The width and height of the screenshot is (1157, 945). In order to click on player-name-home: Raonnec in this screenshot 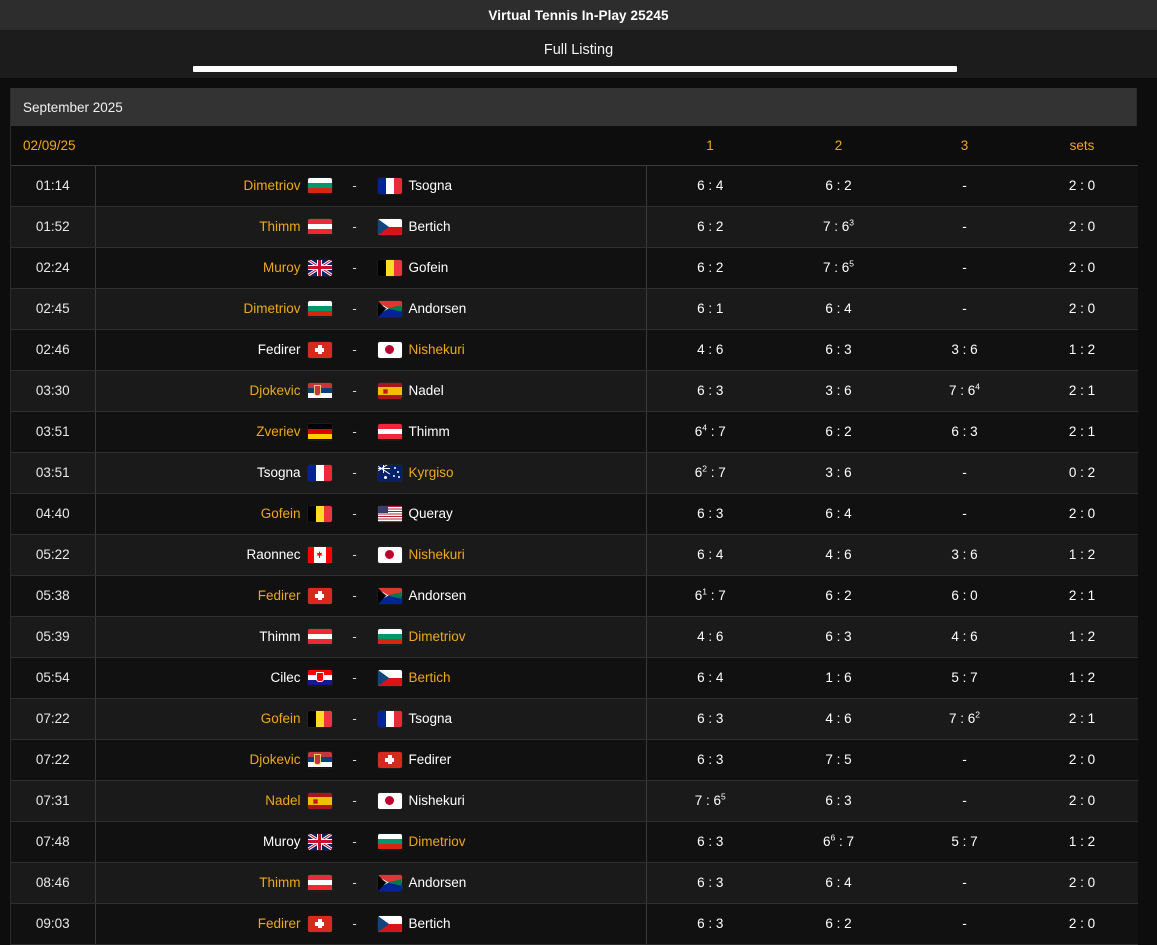, I will do `click(273, 554)`.